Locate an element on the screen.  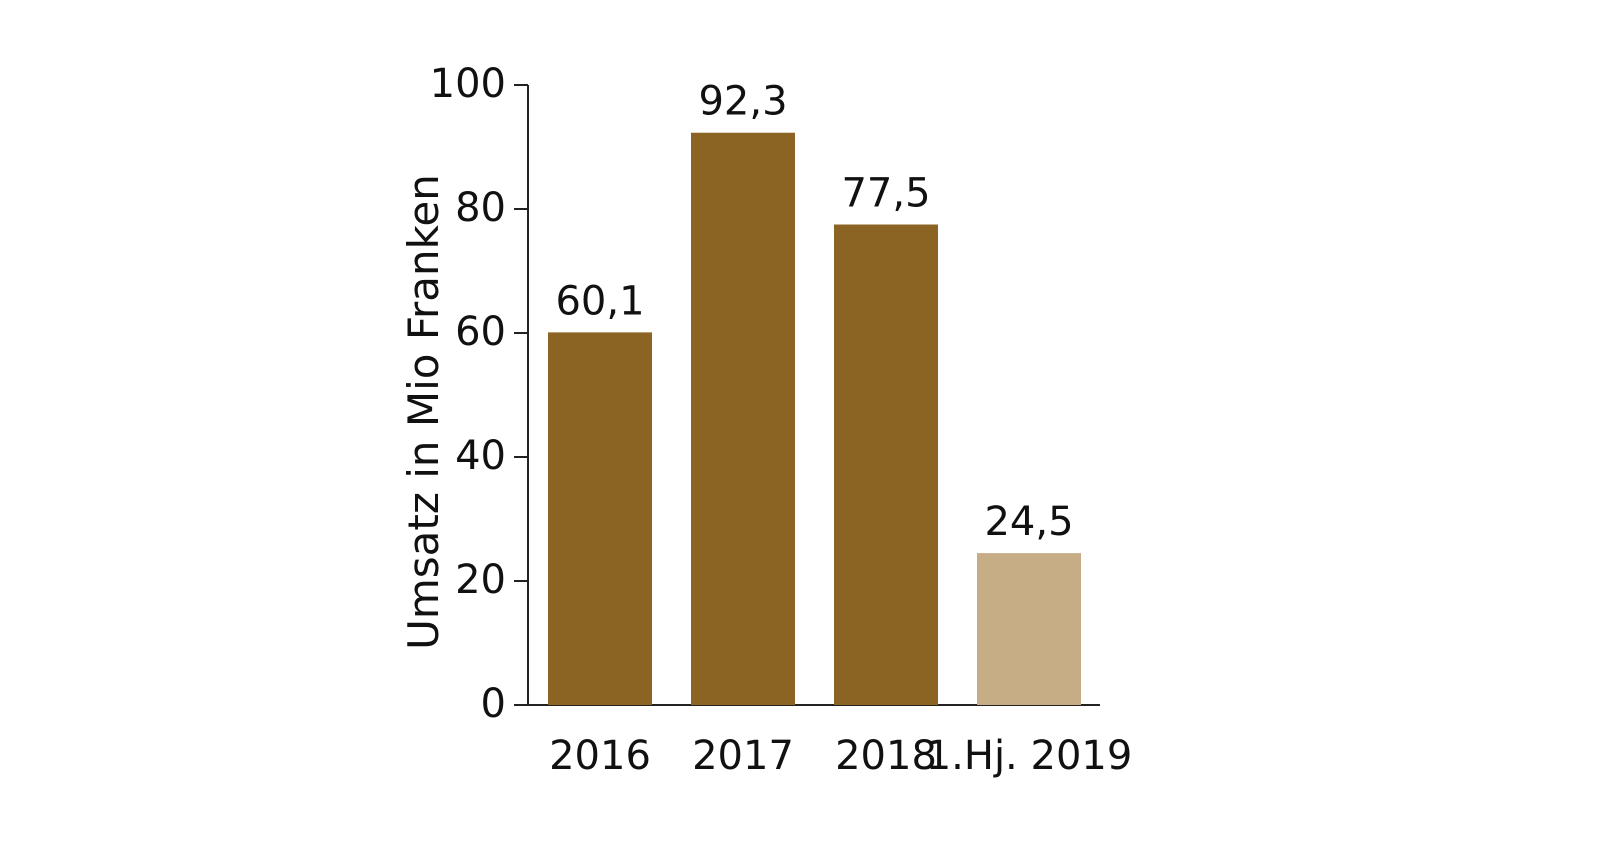
y-tick-label: 100 is located at coordinates (468, 84).